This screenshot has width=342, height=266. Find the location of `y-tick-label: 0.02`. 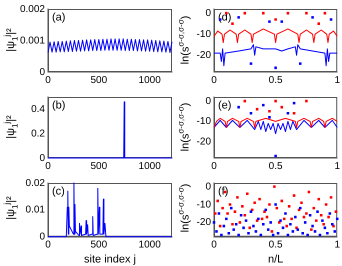

y-tick-label: 0.02 is located at coordinates (36, 183).